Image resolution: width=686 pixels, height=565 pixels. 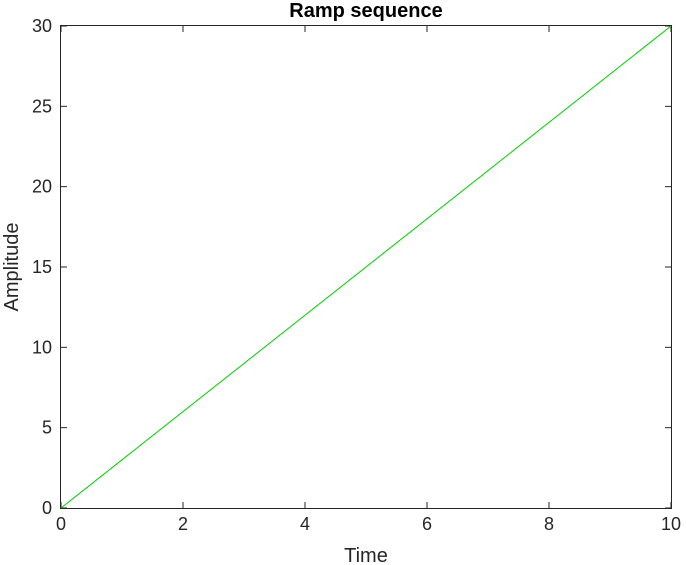 I want to click on x-tick-label: 0, so click(x=61, y=524).